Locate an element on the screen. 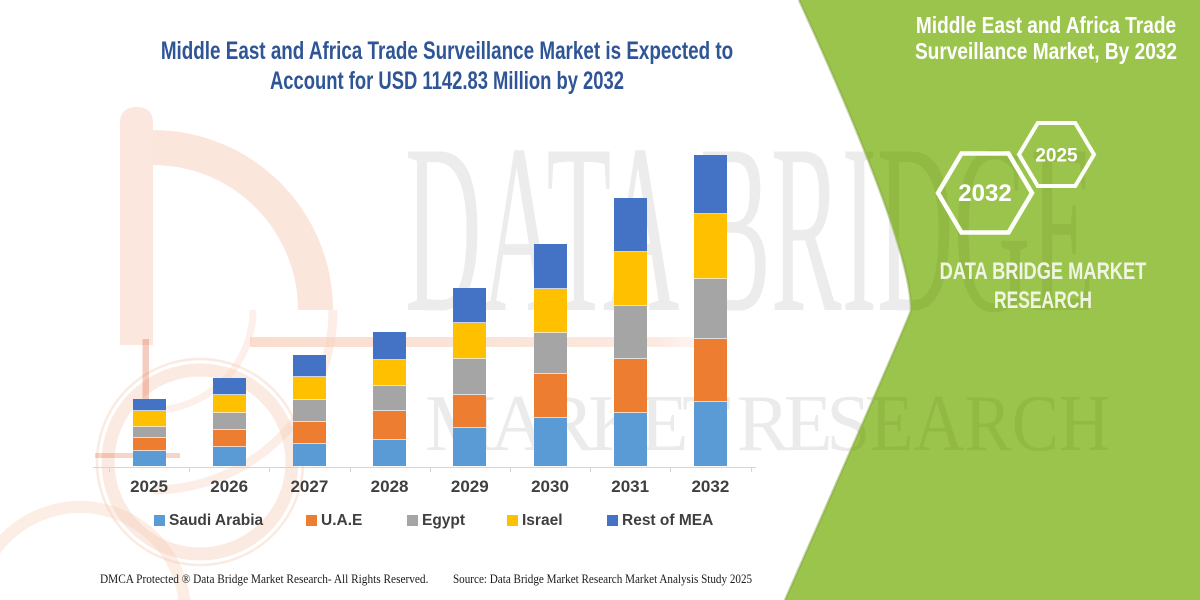 The image size is (1200, 600). bar-2029 is located at coordinates (470, 377).